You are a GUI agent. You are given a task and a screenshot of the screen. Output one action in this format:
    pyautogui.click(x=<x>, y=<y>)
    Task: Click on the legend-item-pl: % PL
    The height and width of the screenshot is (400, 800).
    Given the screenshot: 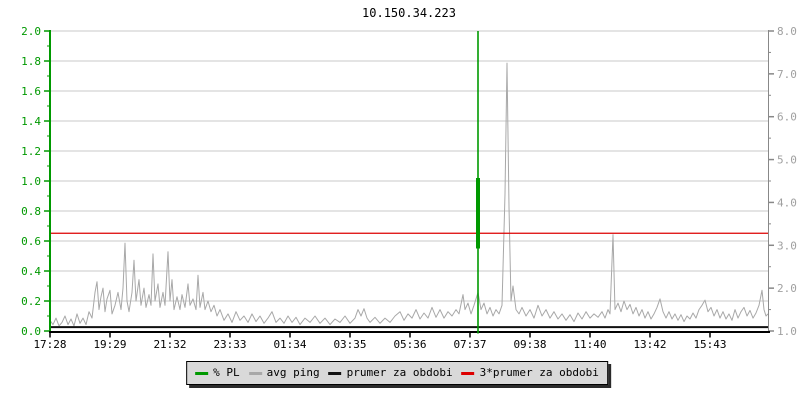 What is the action you would take?
    pyautogui.click(x=217, y=373)
    